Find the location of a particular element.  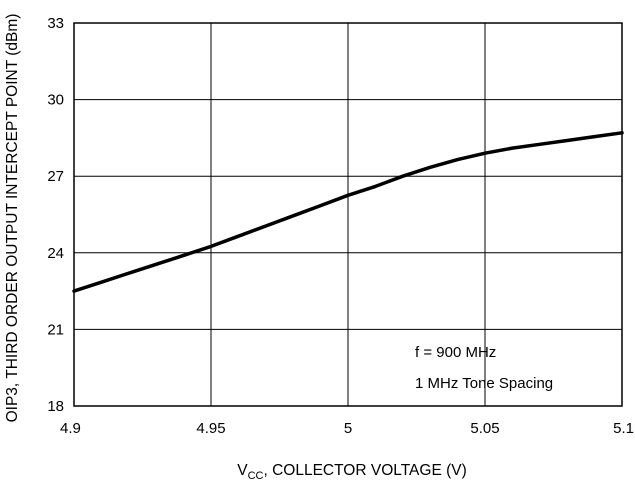

x-tick-label: 5.1 is located at coordinates (623, 428).